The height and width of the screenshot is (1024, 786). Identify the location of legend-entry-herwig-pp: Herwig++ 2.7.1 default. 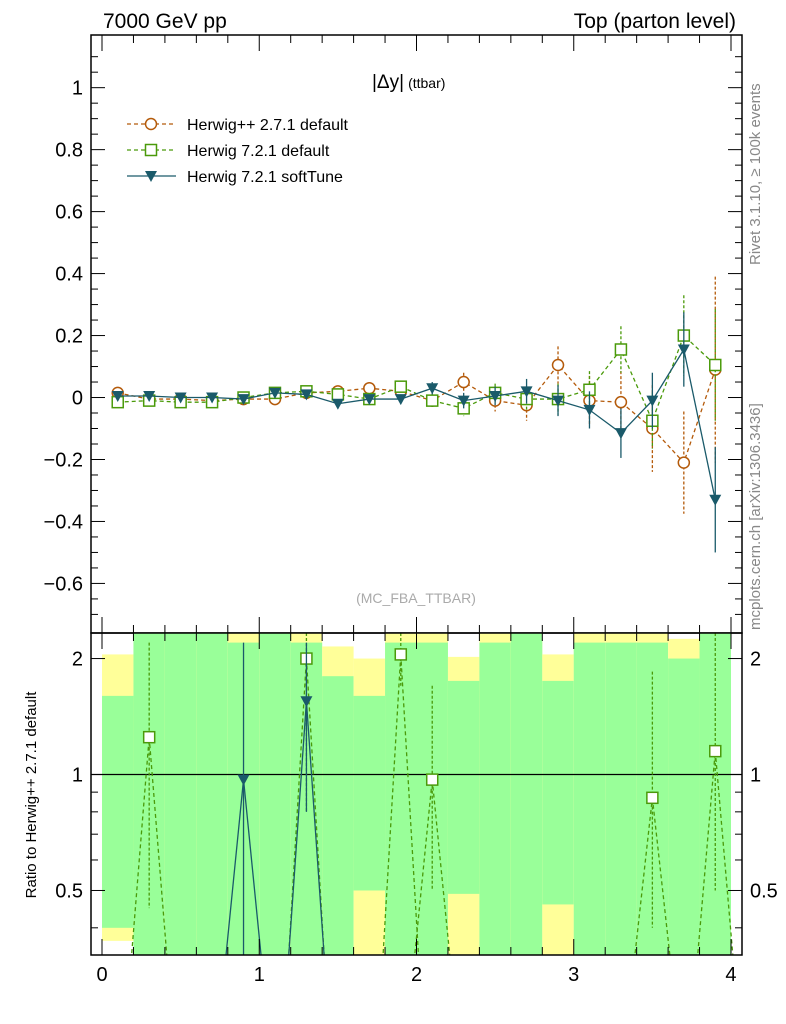
(238, 125).